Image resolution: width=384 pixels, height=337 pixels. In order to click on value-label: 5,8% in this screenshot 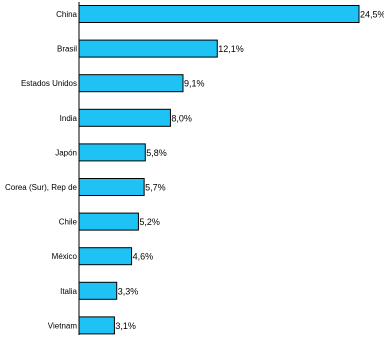, I will do `click(156, 153)`.